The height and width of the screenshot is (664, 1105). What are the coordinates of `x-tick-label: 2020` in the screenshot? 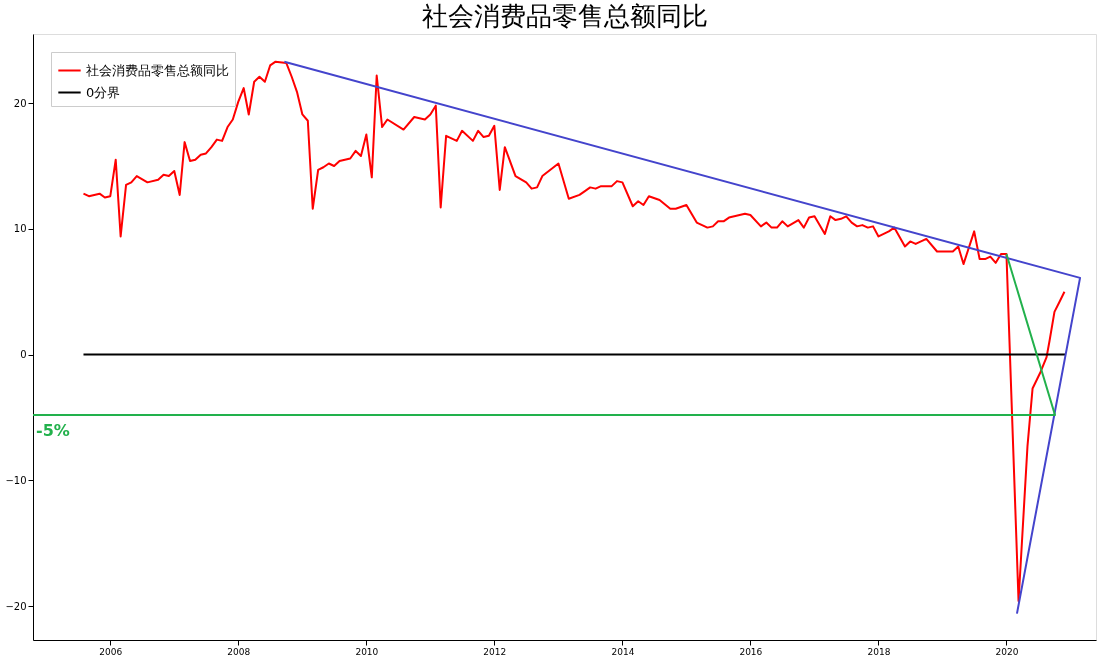 It's located at (1007, 651).